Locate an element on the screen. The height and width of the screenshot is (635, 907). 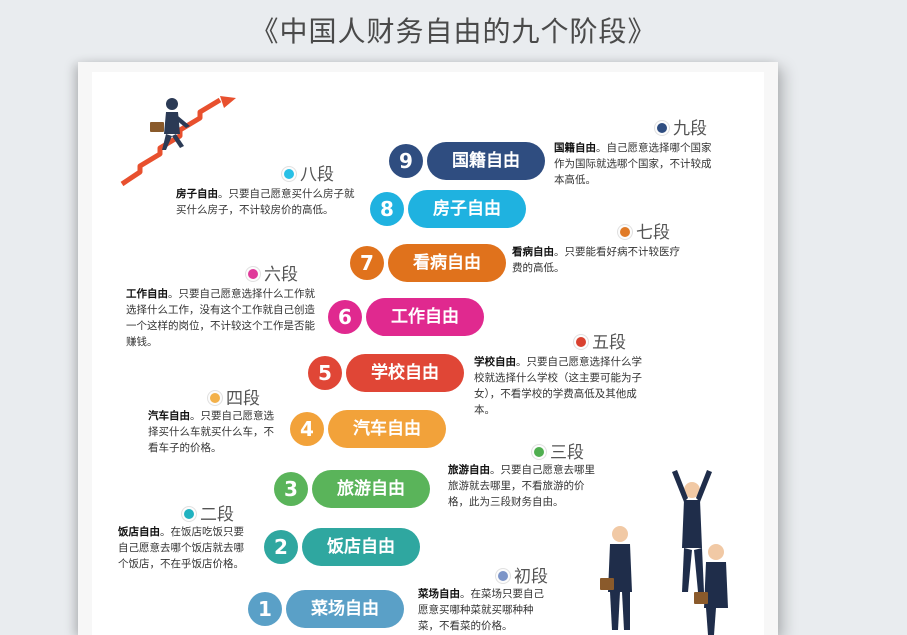
stage-number: 3 is located at coordinates (291, 489).